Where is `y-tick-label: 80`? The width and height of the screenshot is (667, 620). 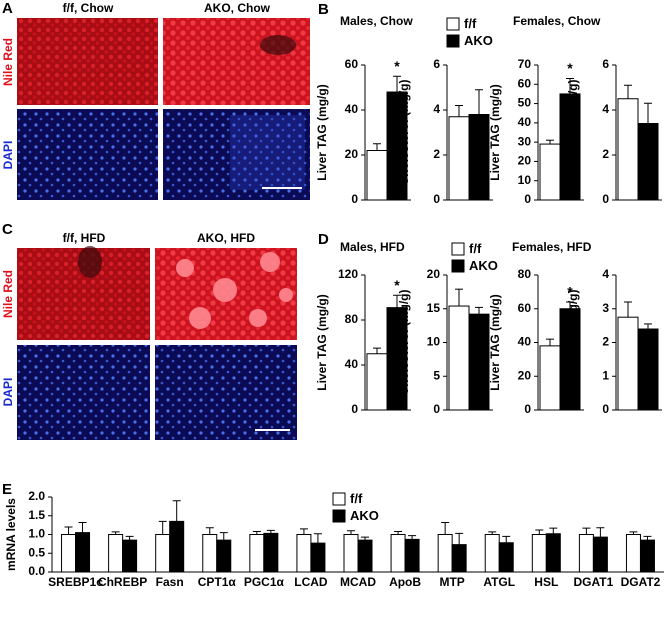
y-tick-label: 80 is located at coordinates (352, 319).